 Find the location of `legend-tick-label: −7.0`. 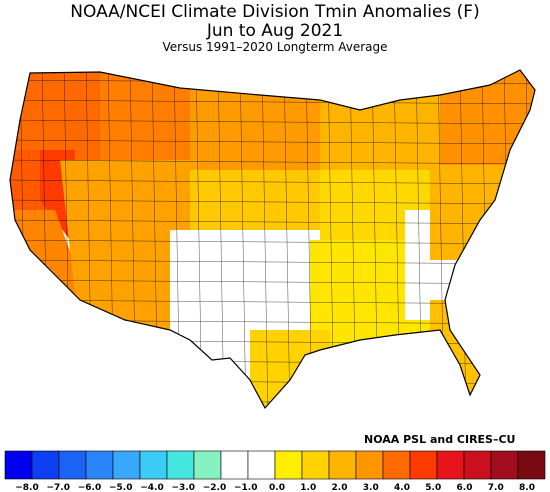

legend-tick-label: −7.0 is located at coordinates (58, 487).